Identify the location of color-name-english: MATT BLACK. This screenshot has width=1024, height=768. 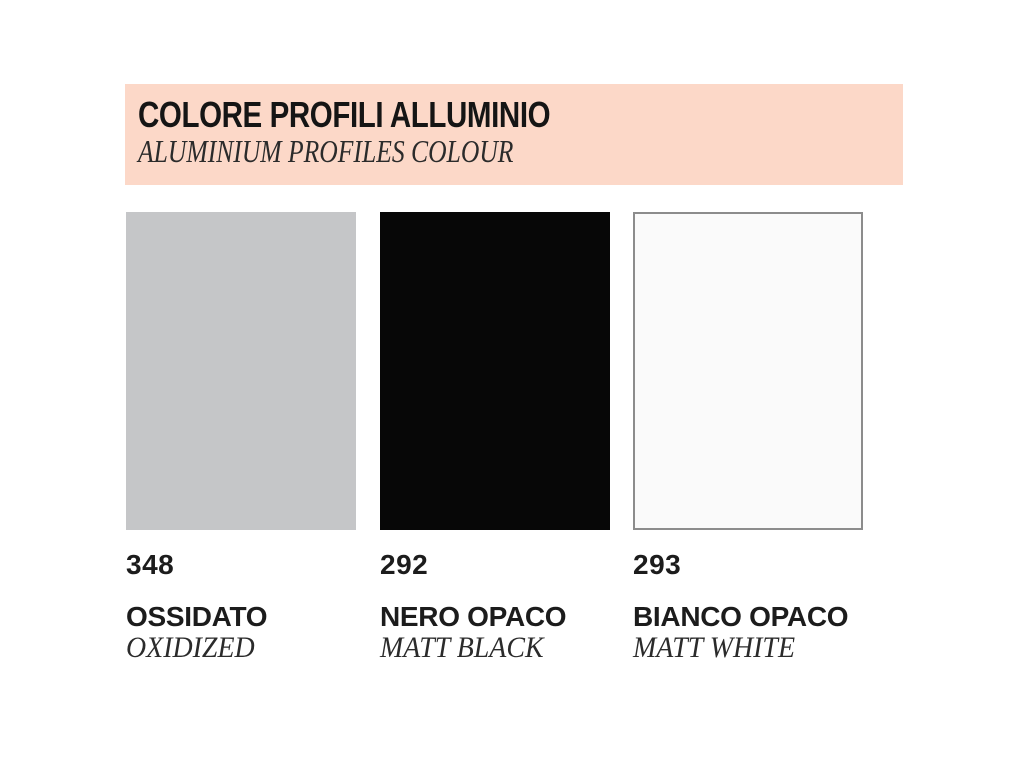
(462, 647).